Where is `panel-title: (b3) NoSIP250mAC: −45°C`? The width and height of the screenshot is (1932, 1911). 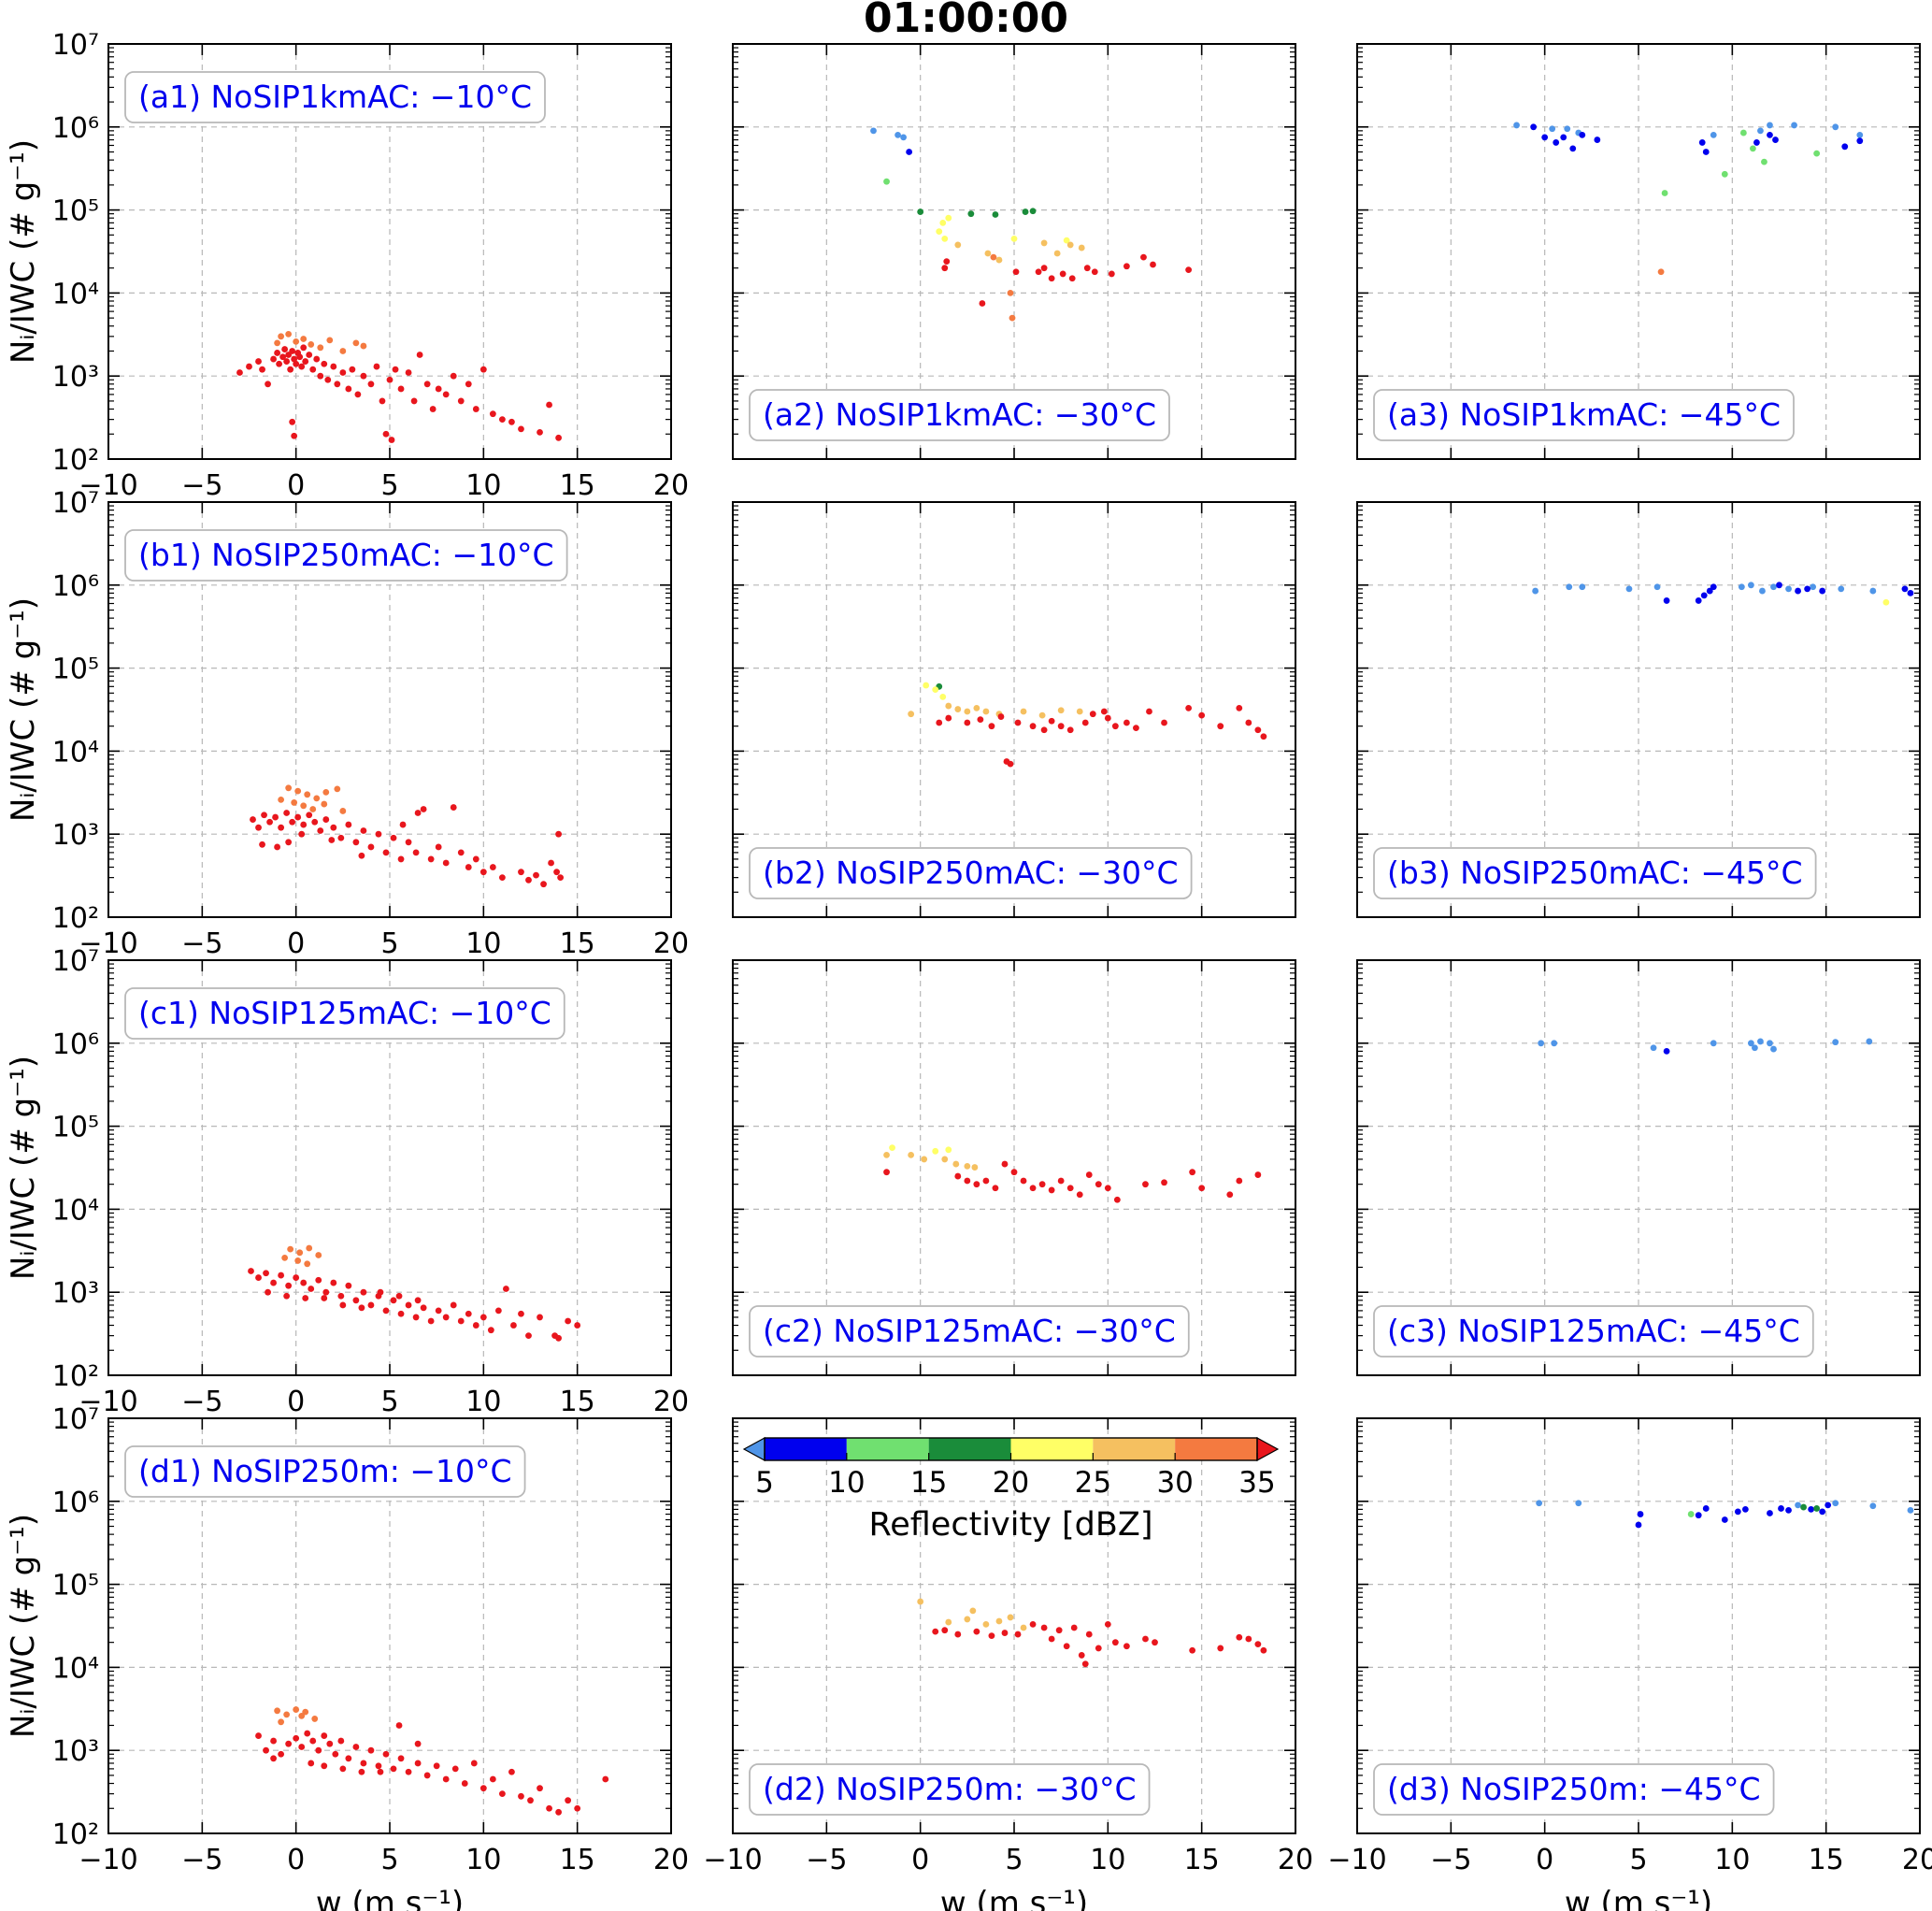 panel-title: (b3) NoSIP250mAC: −45°C is located at coordinates (1595, 873).